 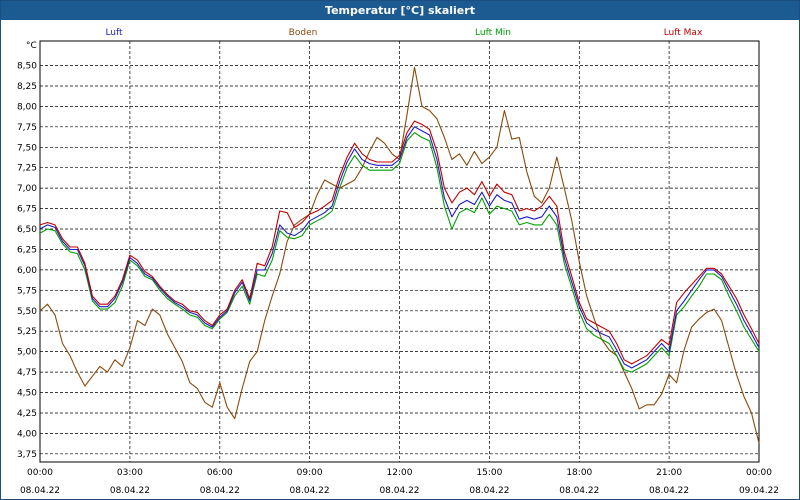 I want to click on y-tick-label: 5,25, so click(x=27, y=332).